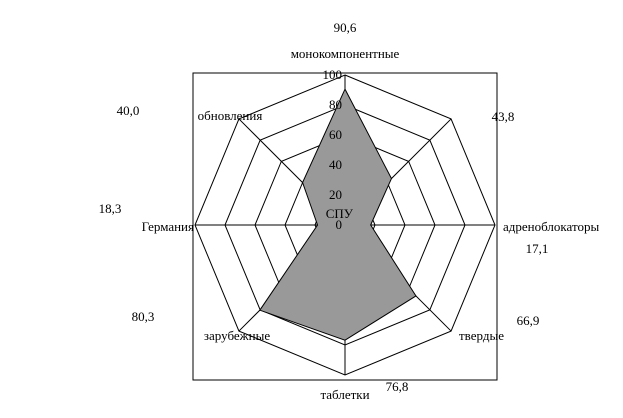 The width and height of the screenshot is (623, 418). I want to click on category-label: адреноблокаторы, so click(551, 226).